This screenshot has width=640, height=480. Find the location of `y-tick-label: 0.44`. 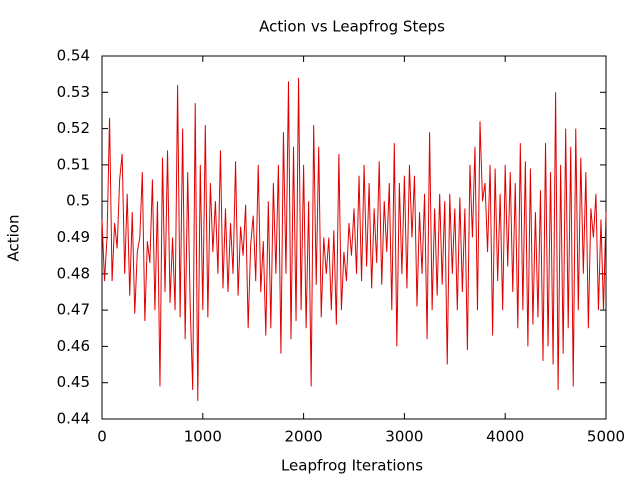

y-tick-label: 0.44 is located at coordinates (73, 419).